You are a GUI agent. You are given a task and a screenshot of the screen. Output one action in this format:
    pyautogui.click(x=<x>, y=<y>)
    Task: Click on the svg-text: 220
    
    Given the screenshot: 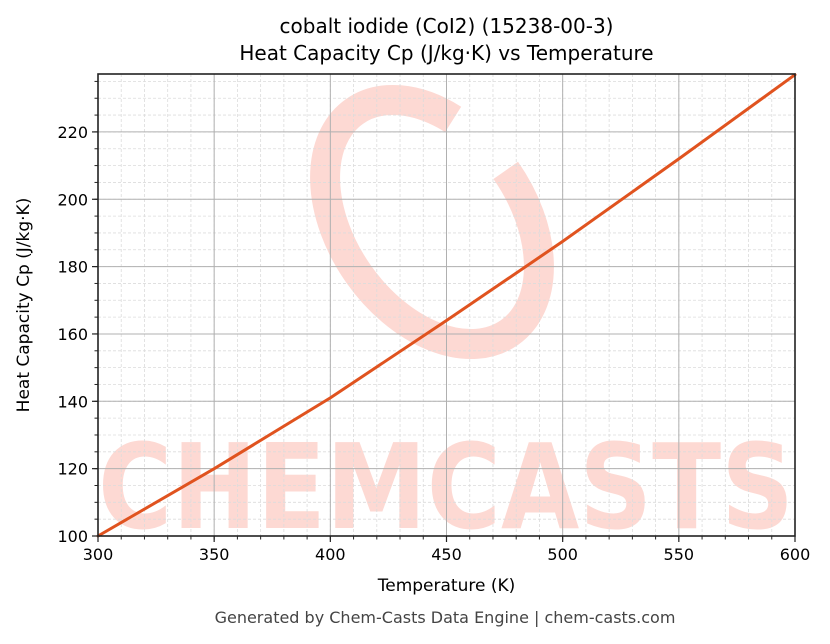 What is the action you would take?
    pyautogui.click(x=72, y=132)
    